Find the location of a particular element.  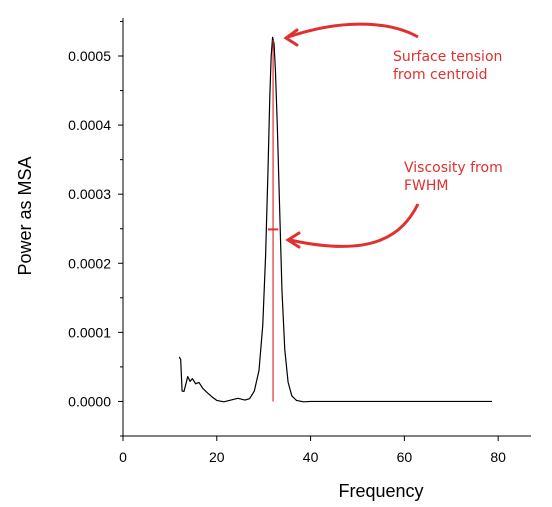

marker-layer is located at coordinates (273, 221).